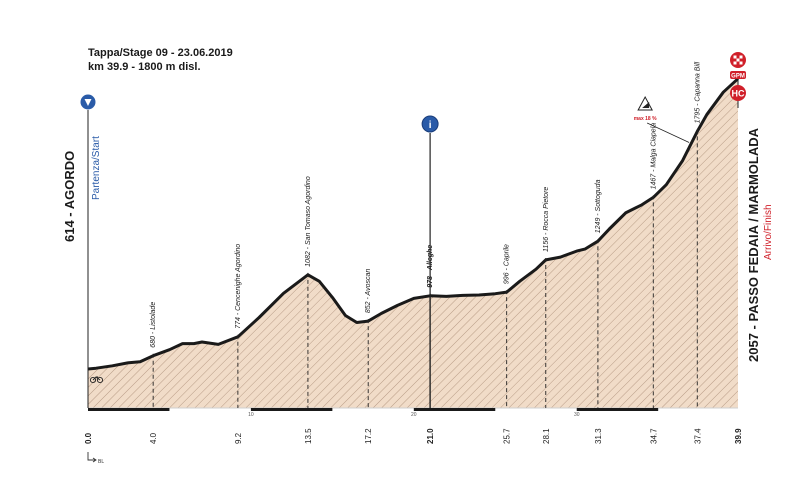 This screenshot has height=484, width=800. I want to click on max-gradient-label: max 18 %, so click(645, 119).